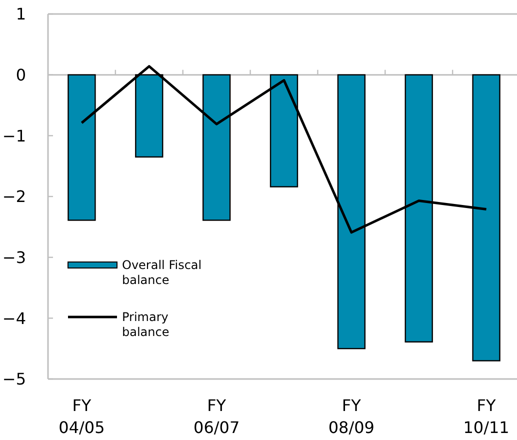  I want to click on y-tick-label: −4, so click(14, 318).